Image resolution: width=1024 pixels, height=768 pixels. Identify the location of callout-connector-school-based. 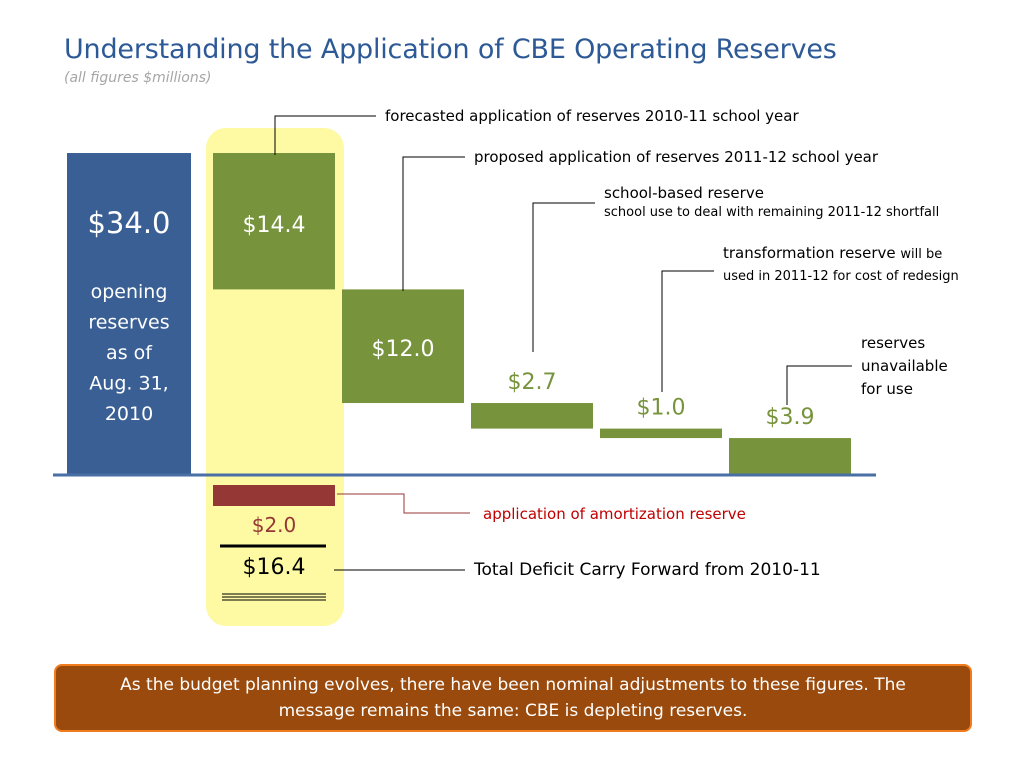
(563, 277).